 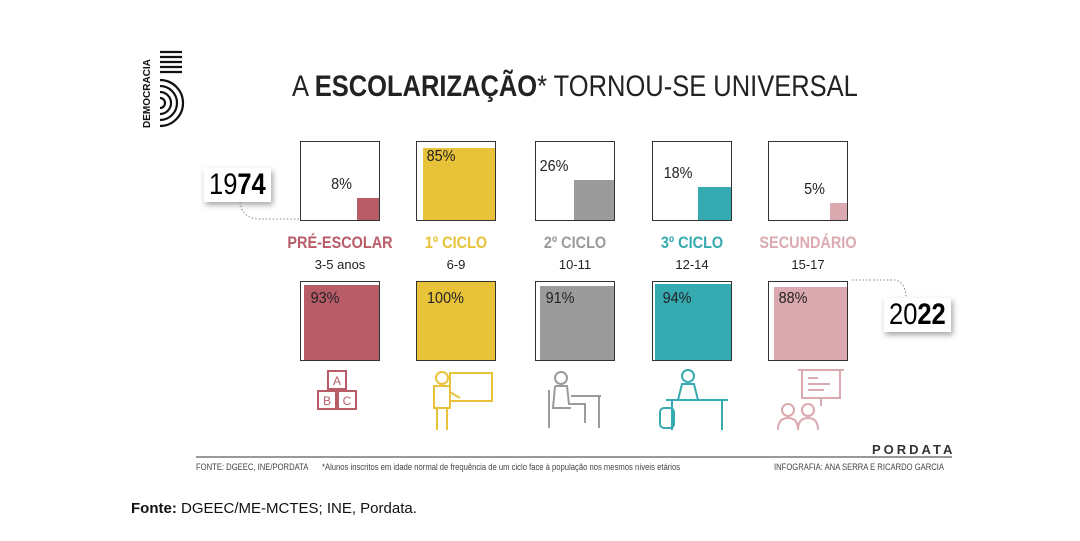 What do you see at coordinates (445, 298) in the screenshot?
I see `pct-2022: 100%` at bounding box center [445, 298].